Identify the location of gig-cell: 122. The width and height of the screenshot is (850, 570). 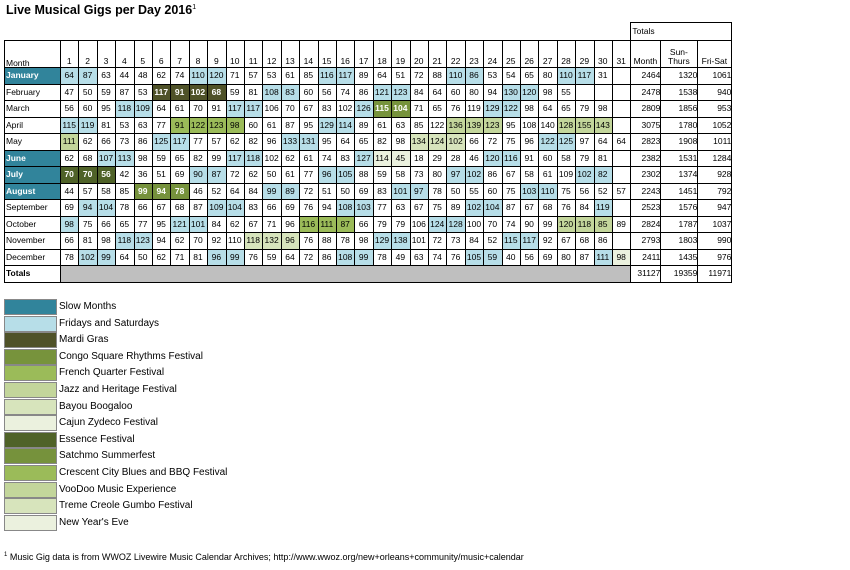
(437, 124).